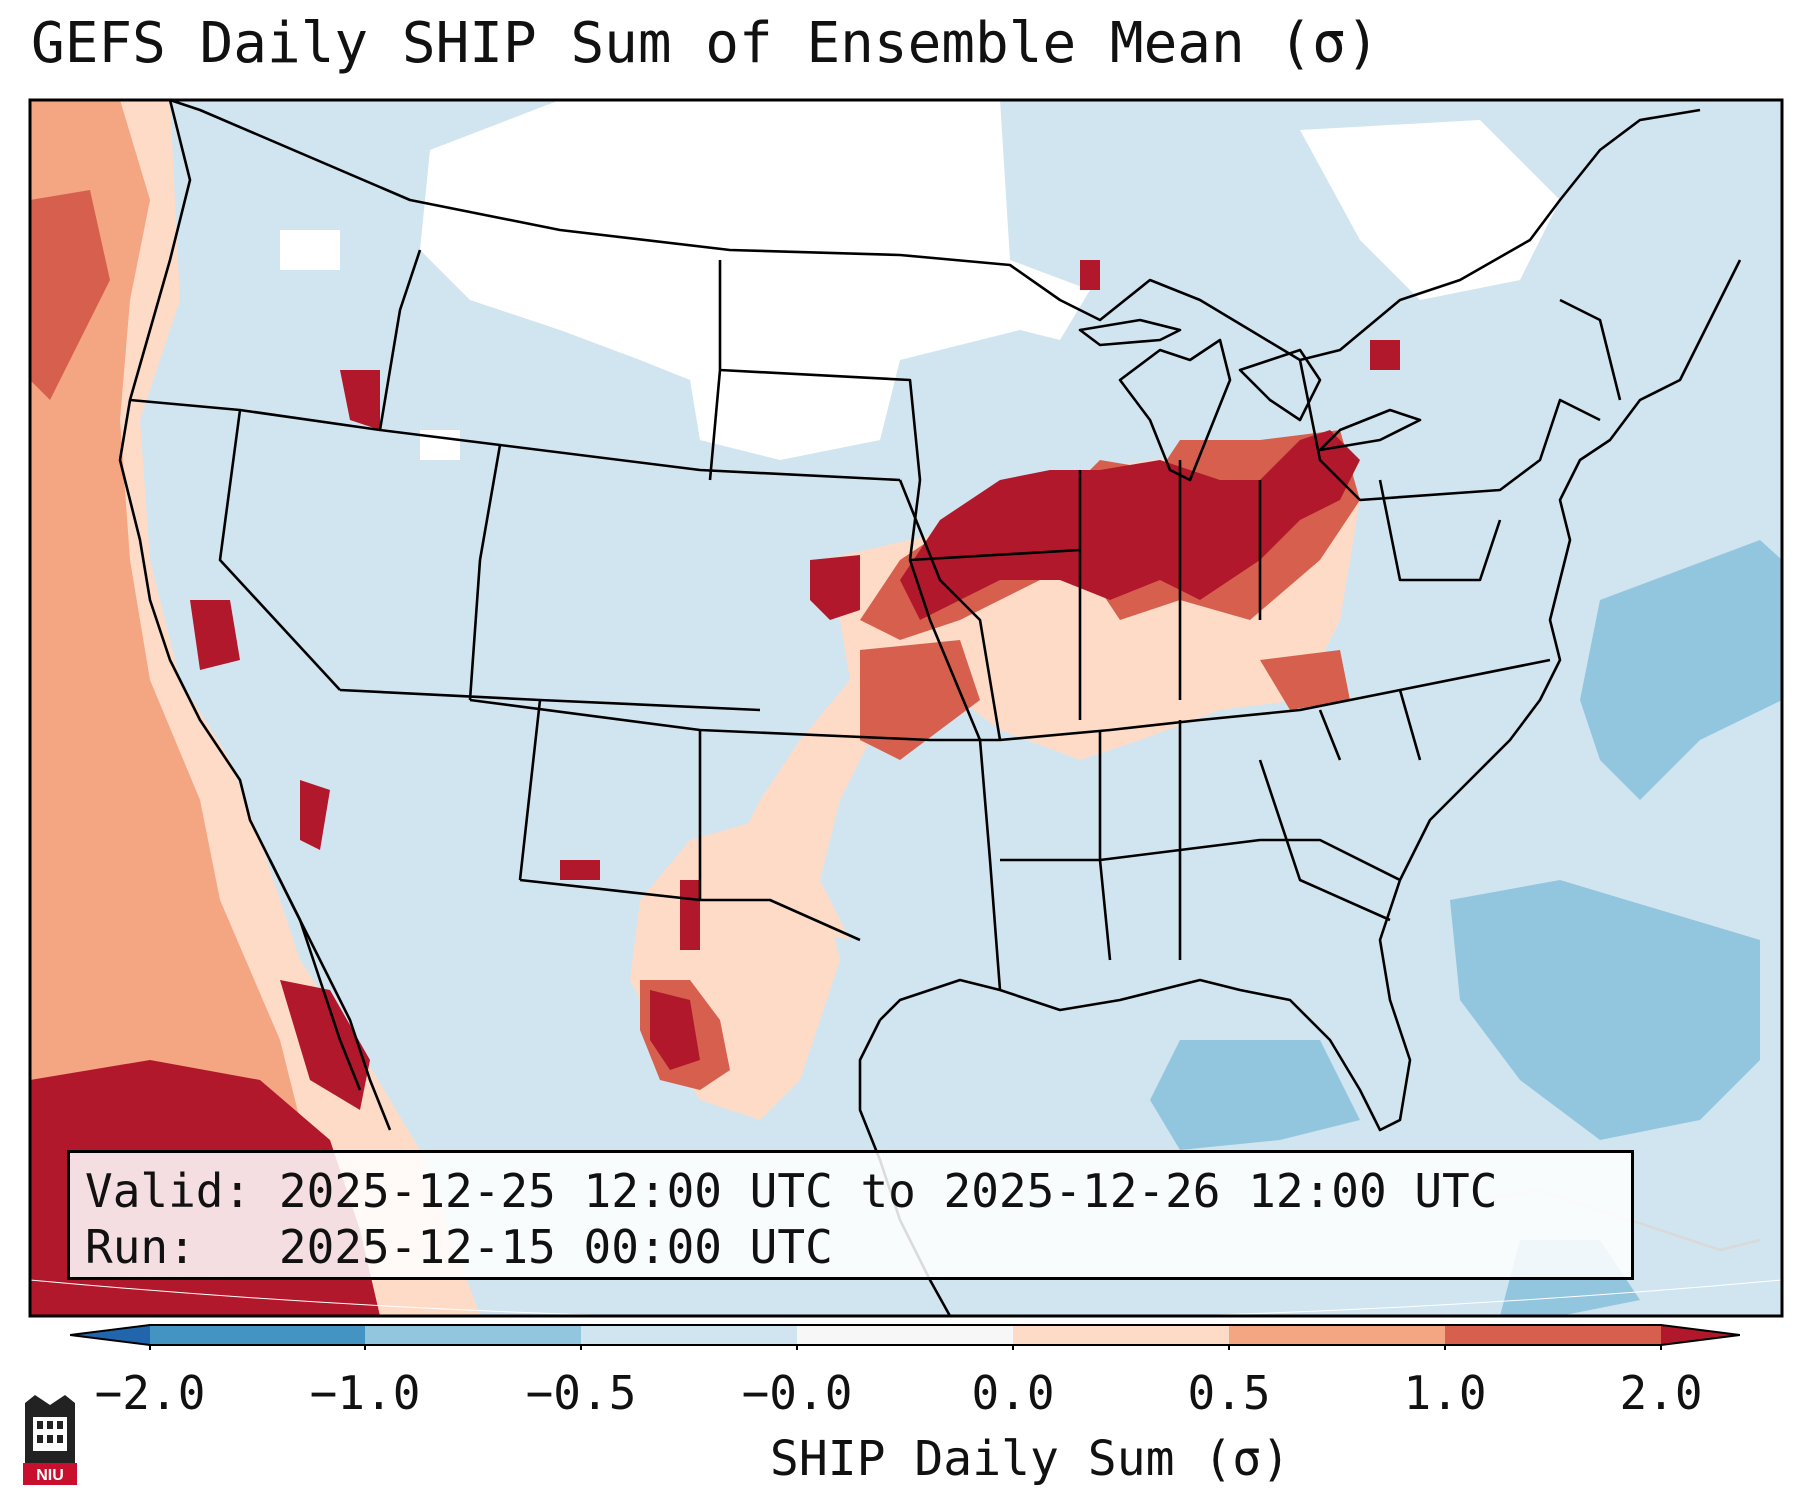  I want to click on baja-peninsula, so click(315, 975).